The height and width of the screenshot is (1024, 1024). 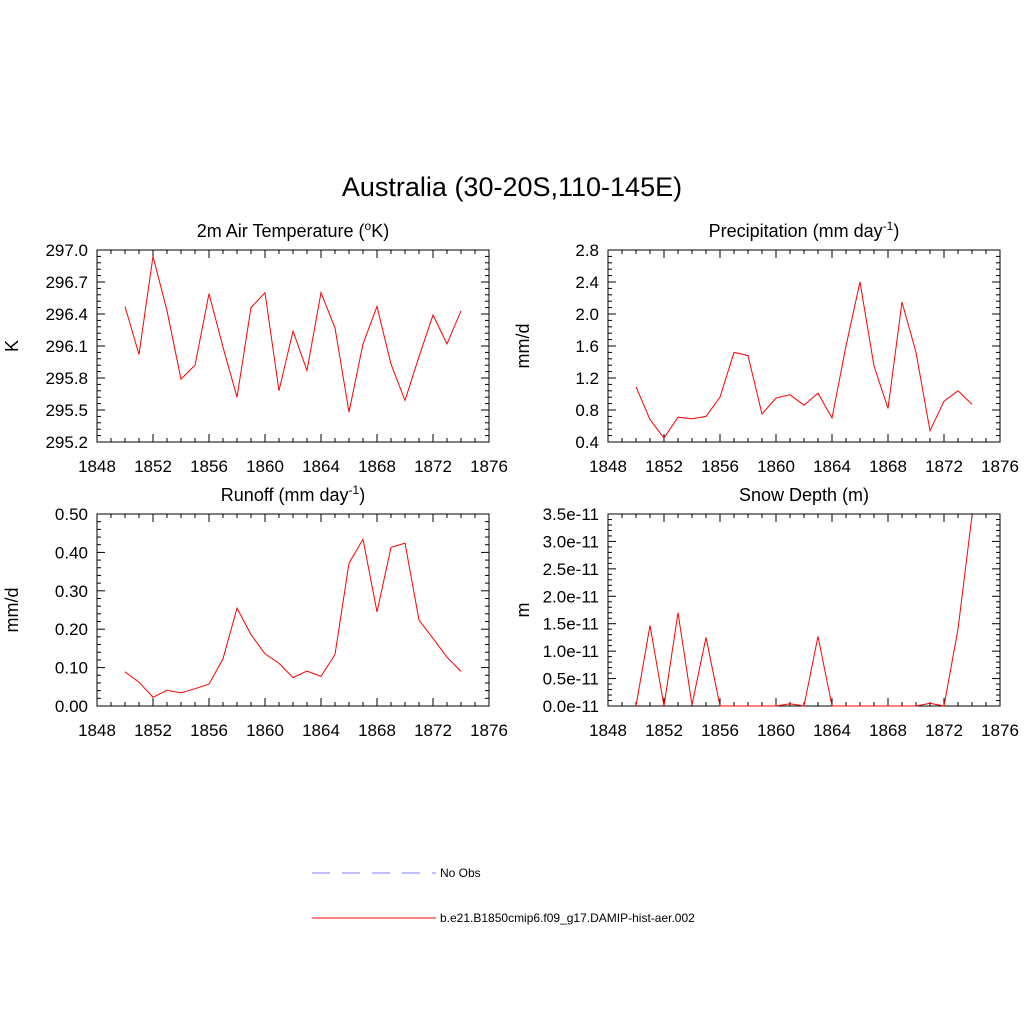 What do you see at coordinates (512, 187) in the screenshot?
I see `main-title: Australia (30-20S,110-145E)` at bounding box center [512, 187].